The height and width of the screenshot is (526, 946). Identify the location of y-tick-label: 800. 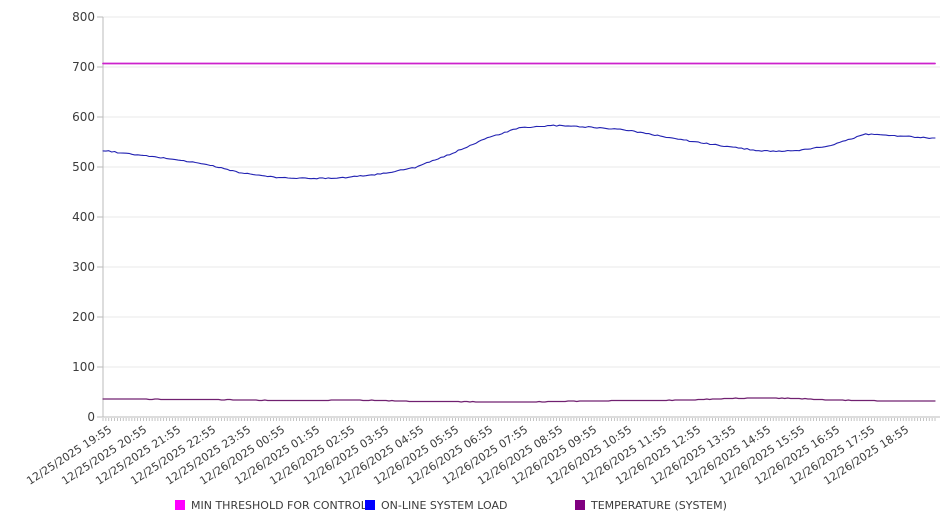
(83, 17).